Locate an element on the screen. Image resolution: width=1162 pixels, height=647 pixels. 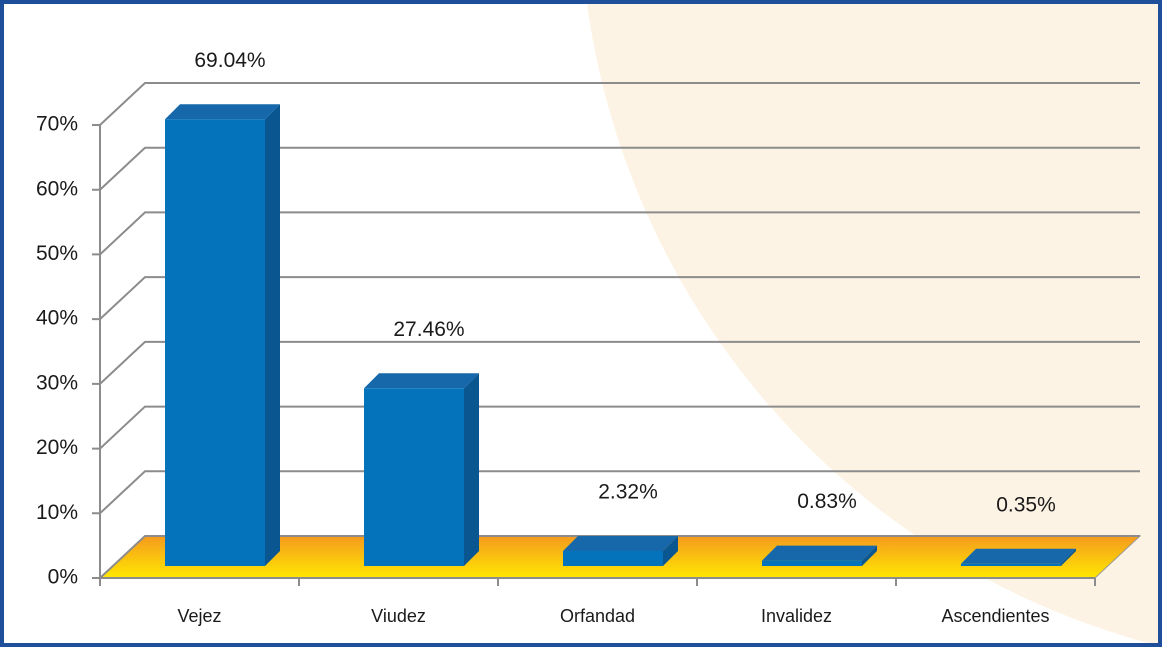
x-tick-label: Ascendientes is located at coordinates (995, 616).